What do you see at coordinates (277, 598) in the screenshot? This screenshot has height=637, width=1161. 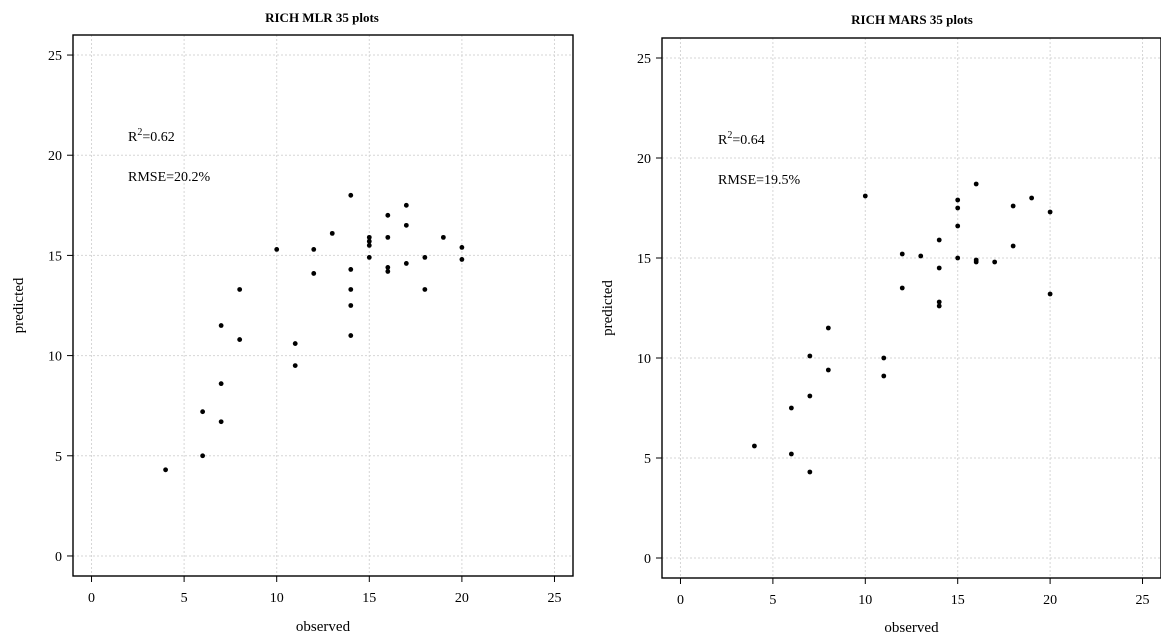 I see `x-tick-label: 10` at bounding box center [277, 598].